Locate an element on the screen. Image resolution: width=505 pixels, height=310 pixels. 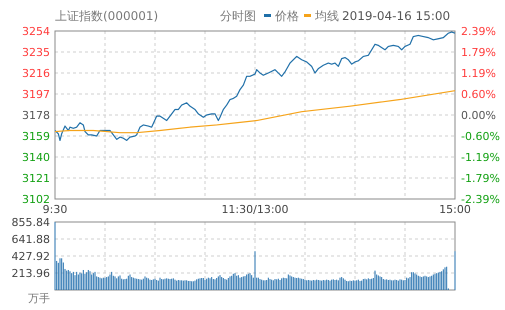
legend-label: 价格 is located at coordinates (286, 16).